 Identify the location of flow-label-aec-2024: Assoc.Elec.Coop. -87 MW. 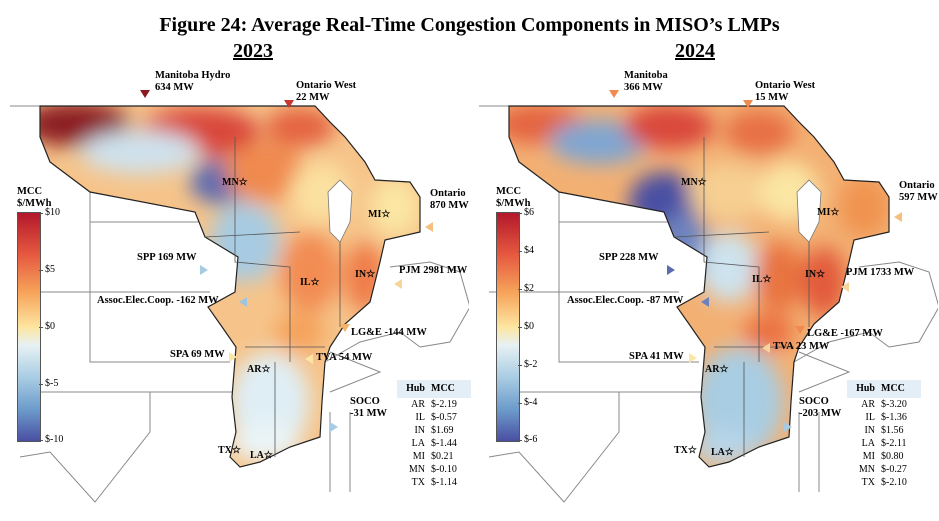
(625, 300).